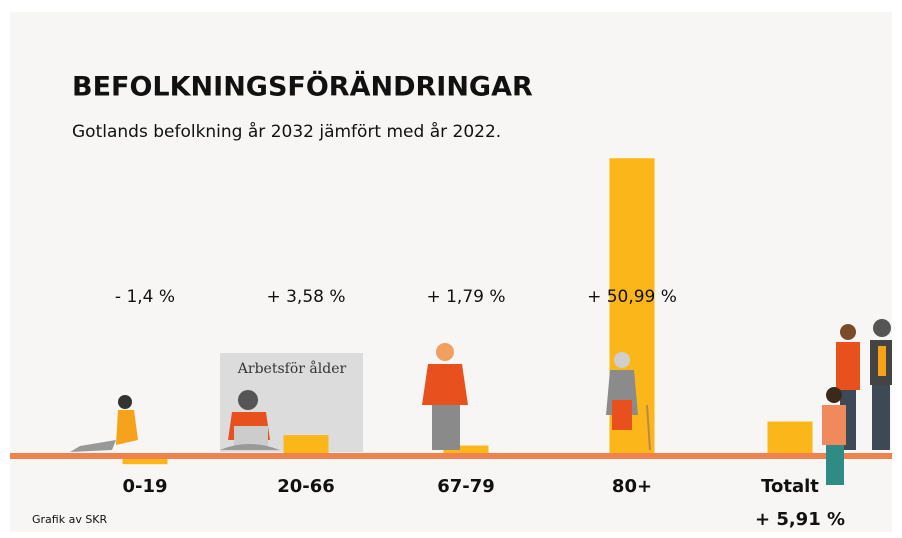  I want to click on value-label: + 50,99 %, so click(632, 297).